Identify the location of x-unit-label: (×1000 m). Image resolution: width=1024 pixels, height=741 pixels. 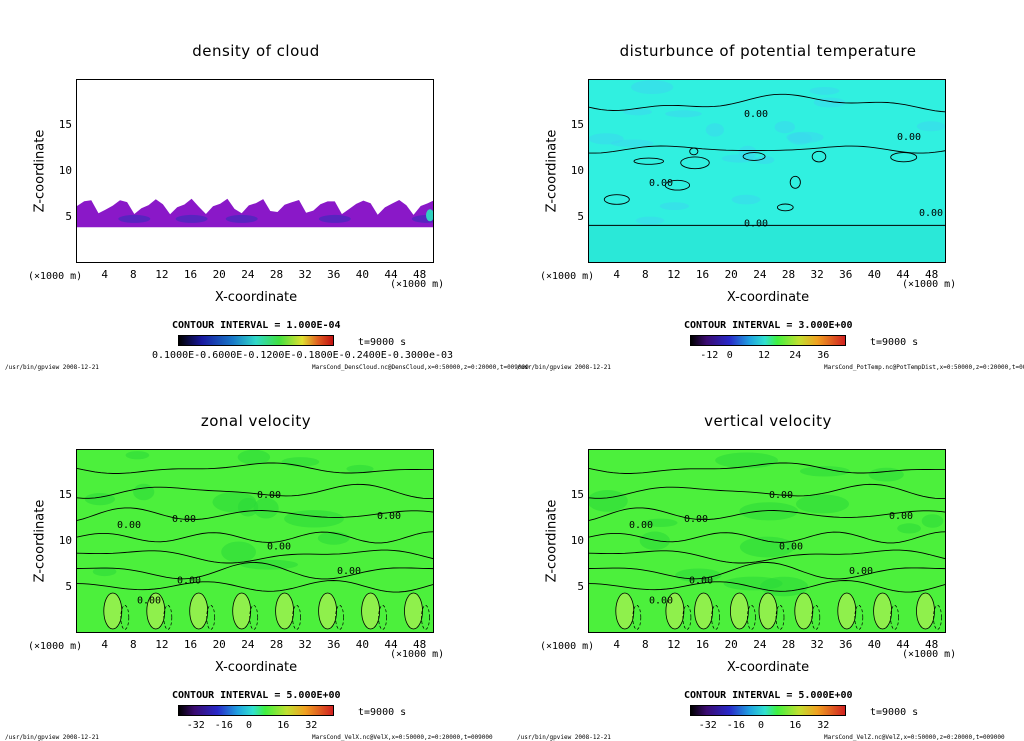
(417, 284).